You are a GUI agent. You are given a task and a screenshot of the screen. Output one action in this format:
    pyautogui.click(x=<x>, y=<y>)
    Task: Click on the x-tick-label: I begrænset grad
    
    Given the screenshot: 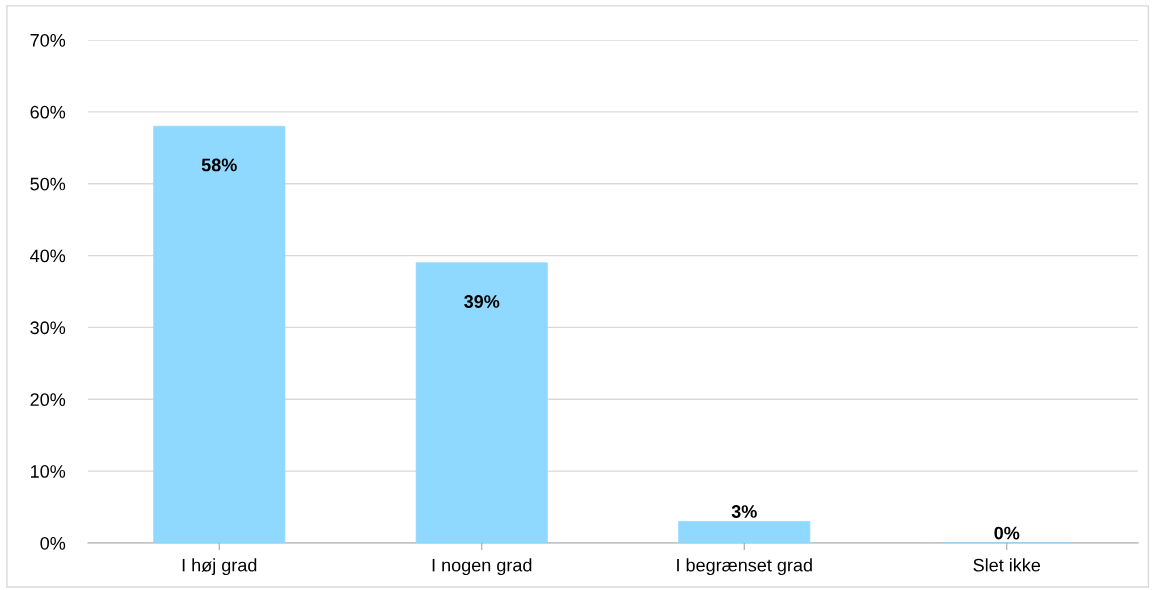 What is the action you would take?
    pyautogui.click(x=744, y=567)
    